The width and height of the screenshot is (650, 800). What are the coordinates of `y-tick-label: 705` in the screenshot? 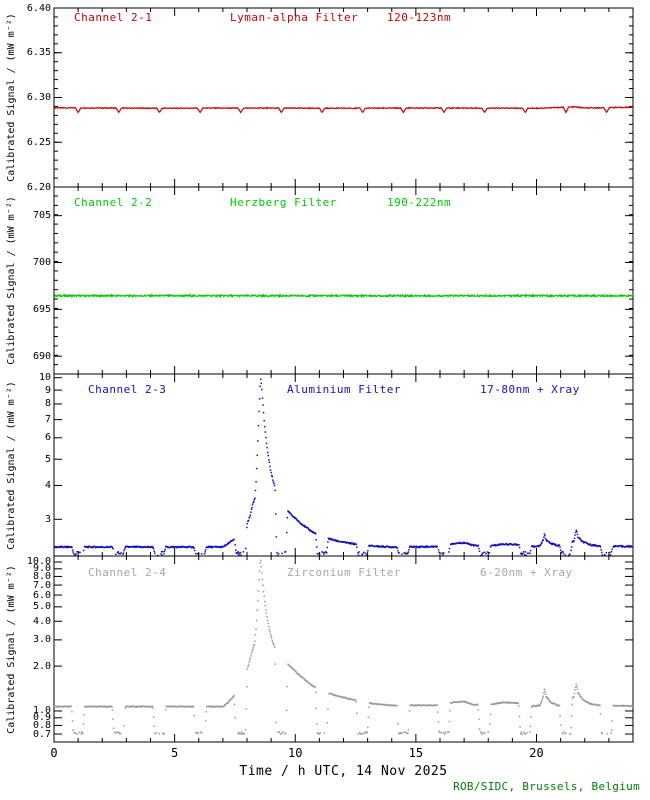 It's located at (41, 216).